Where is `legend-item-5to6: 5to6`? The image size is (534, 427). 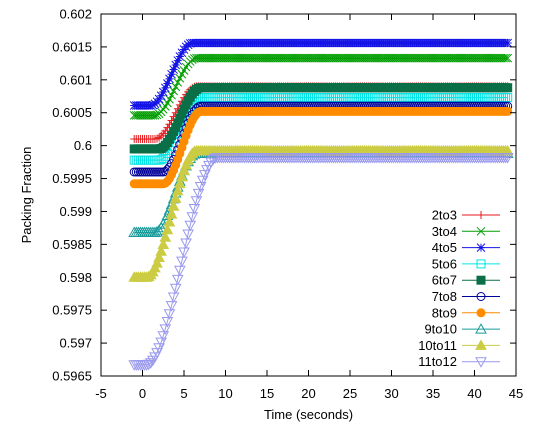 legend-item-5to6: 5to6 is located at coordinates (466, 263).